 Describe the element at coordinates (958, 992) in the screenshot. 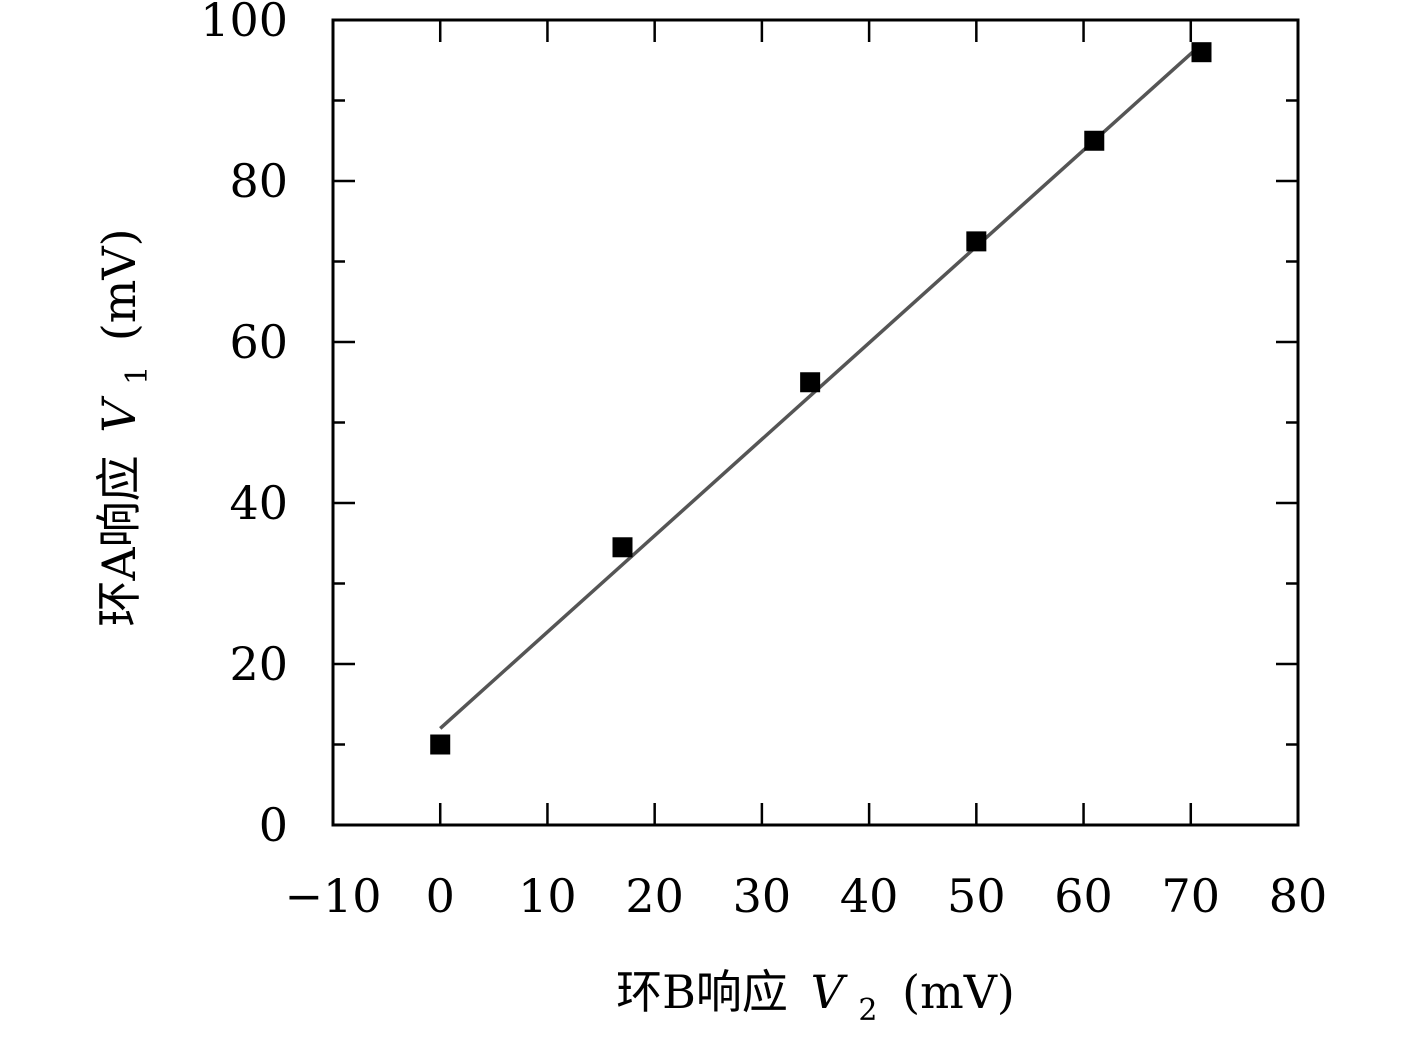

I see `x-axis-label-unit: (mV)` at that location.